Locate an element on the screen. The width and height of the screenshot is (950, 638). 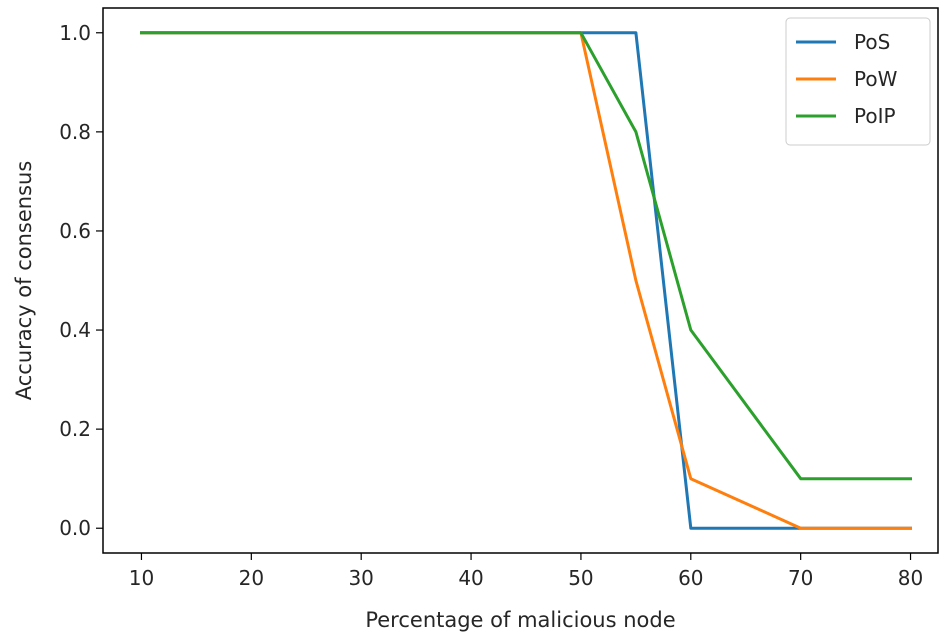
x-axis-label: Percentage of malicious node is located at coordinates (520, 620).